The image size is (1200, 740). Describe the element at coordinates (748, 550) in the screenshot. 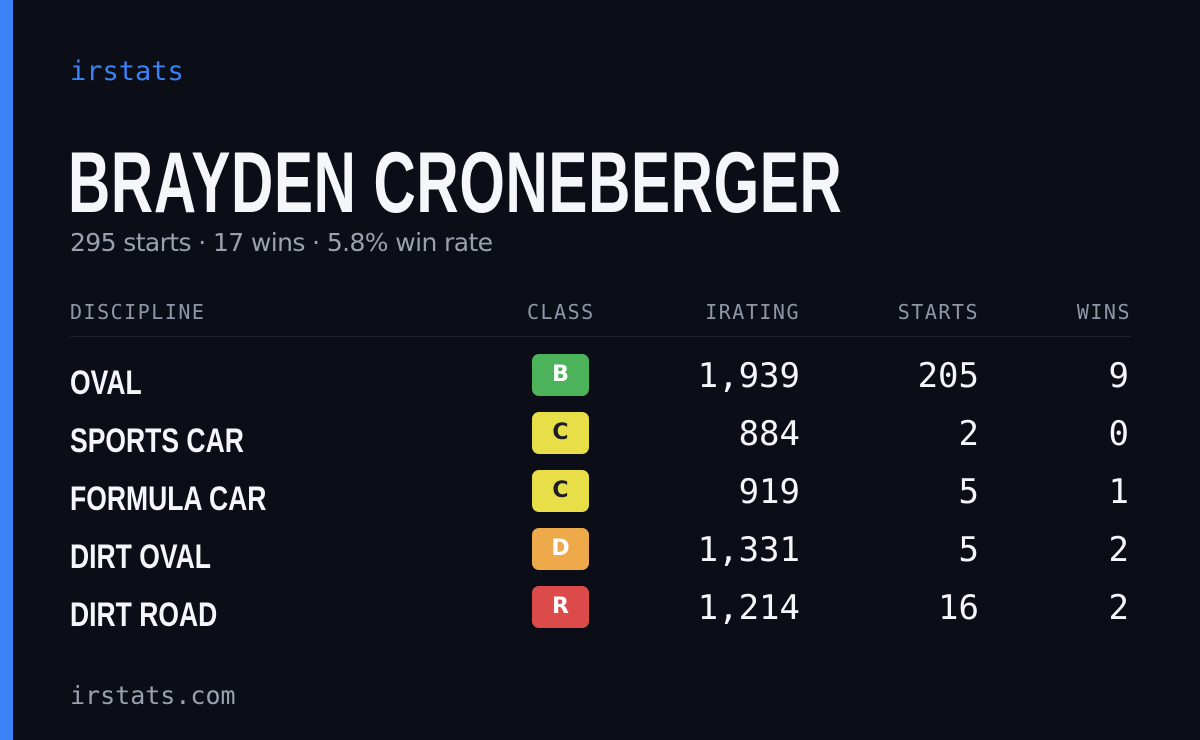

I see `row-irating: 1,331` at that location.